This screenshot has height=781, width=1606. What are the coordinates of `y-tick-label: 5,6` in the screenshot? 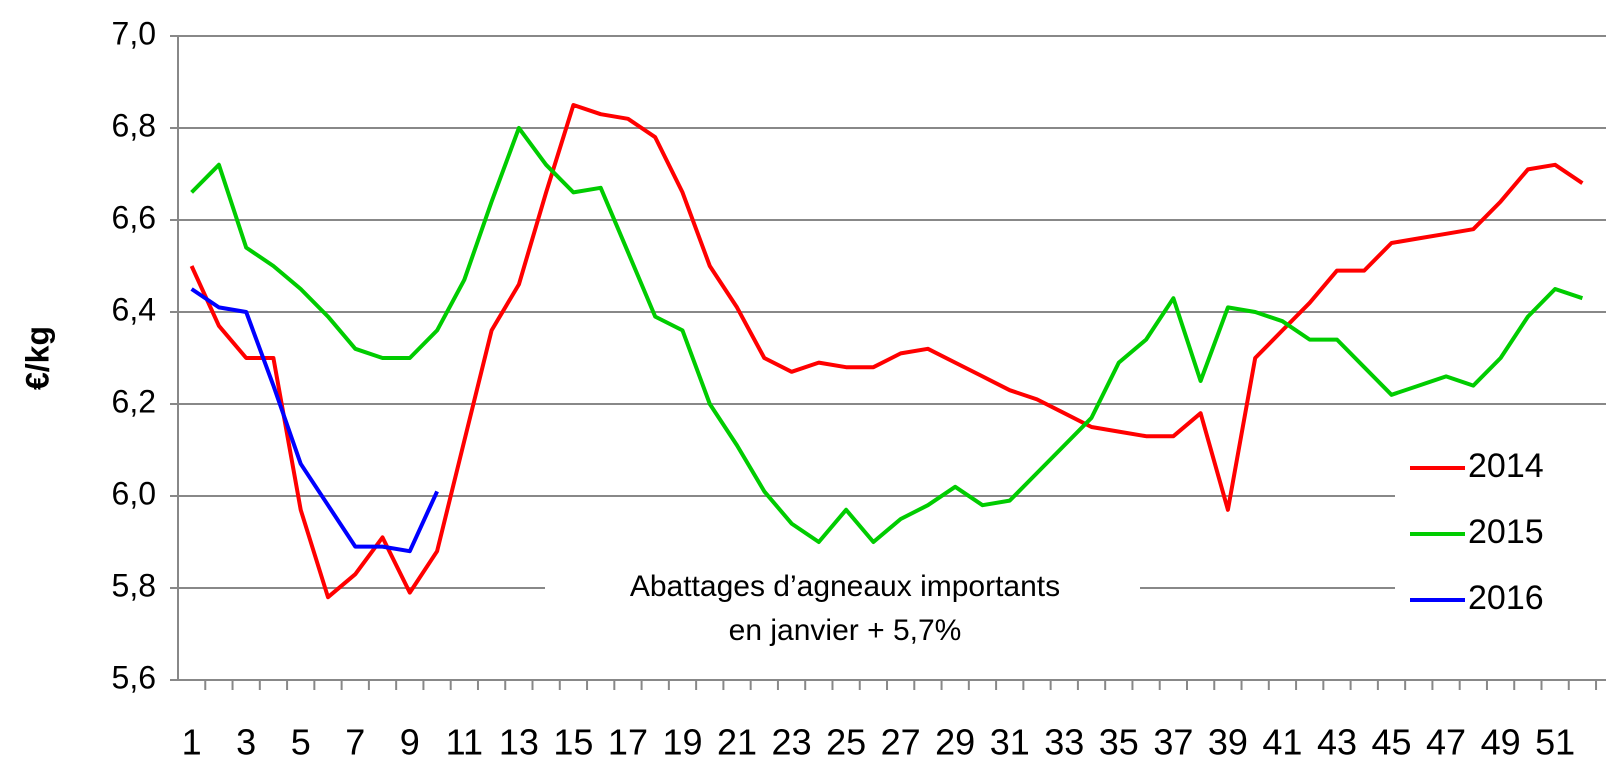 It's located at (134, 677).